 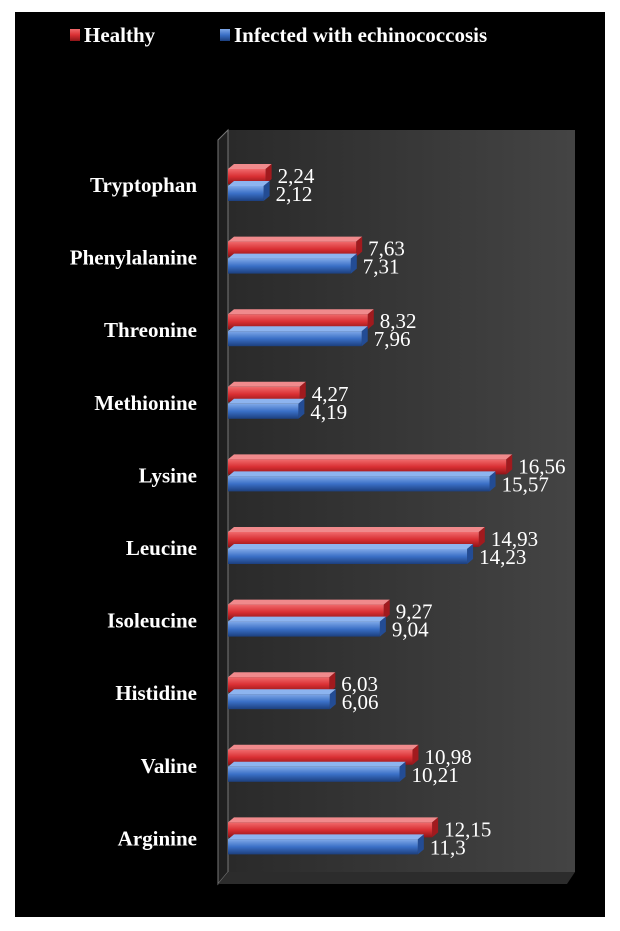 What do you see at coordinates (156, 693) in the screenshot?
I see `category-label: Histidine` at bounding box center [156, 693].